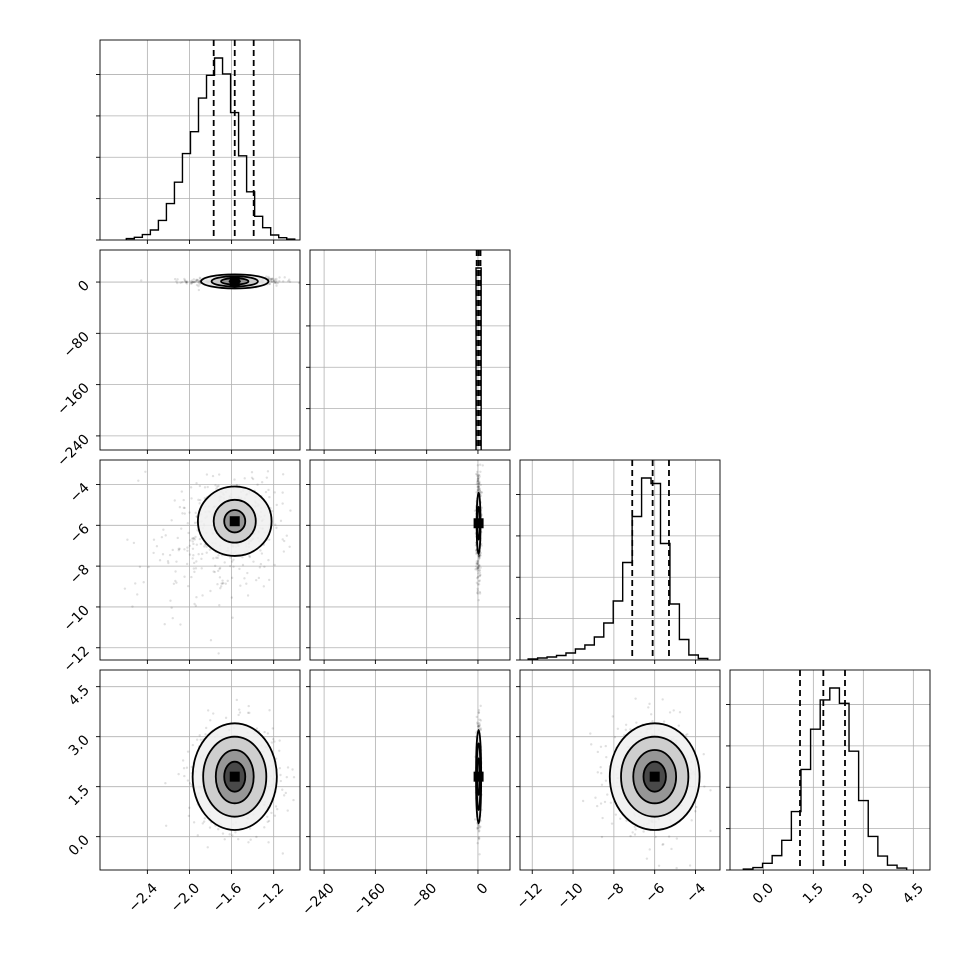 The height and width of the screenshot is (970, 970). I want to click on y-tick-label-p2-3: −6, so click(80, 534).